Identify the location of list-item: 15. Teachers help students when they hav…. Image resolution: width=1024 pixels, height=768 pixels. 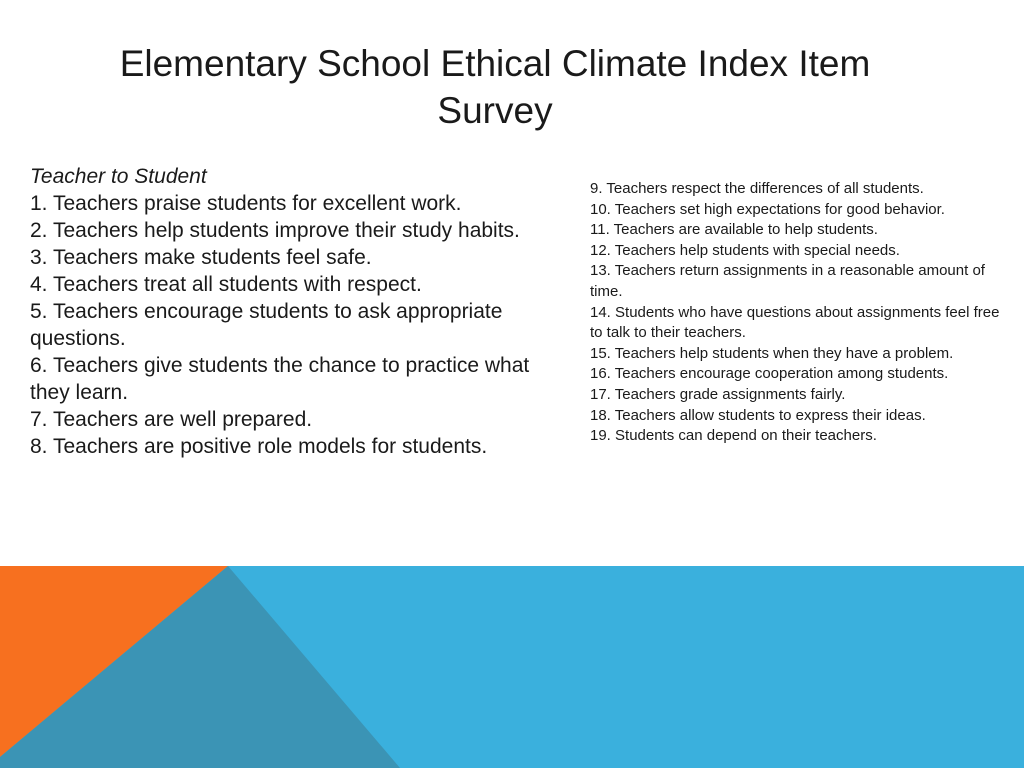
(772, 353).